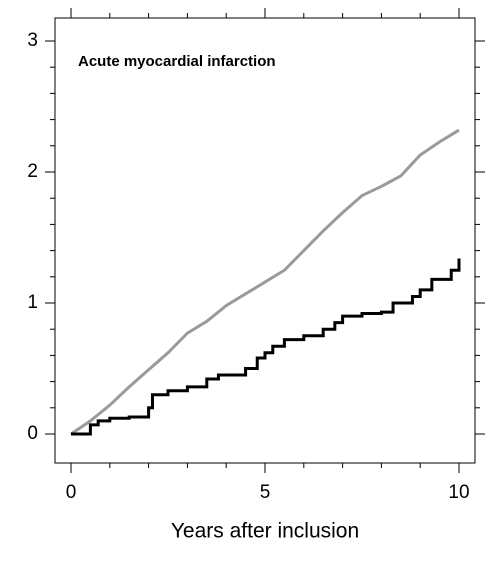 Image resolution: width=491 pixels, height=561 pixels. Describe the element at coordinates (32, 40) in the screenshot. I see `y-tick-label: 3` at that location.